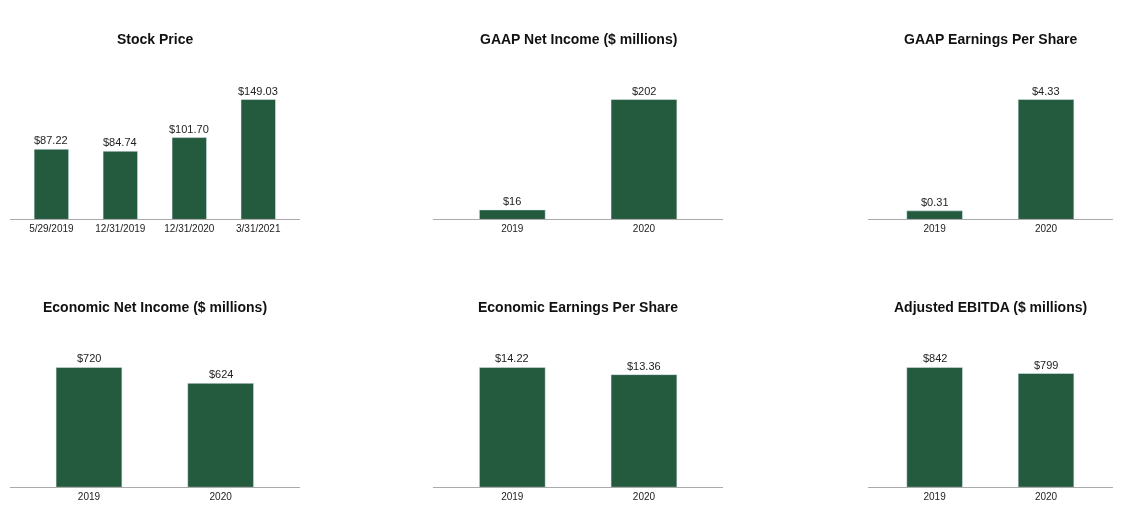 This screenshot has height=522, width=1134. I want to click on data-label: $16, so click(512, 201).